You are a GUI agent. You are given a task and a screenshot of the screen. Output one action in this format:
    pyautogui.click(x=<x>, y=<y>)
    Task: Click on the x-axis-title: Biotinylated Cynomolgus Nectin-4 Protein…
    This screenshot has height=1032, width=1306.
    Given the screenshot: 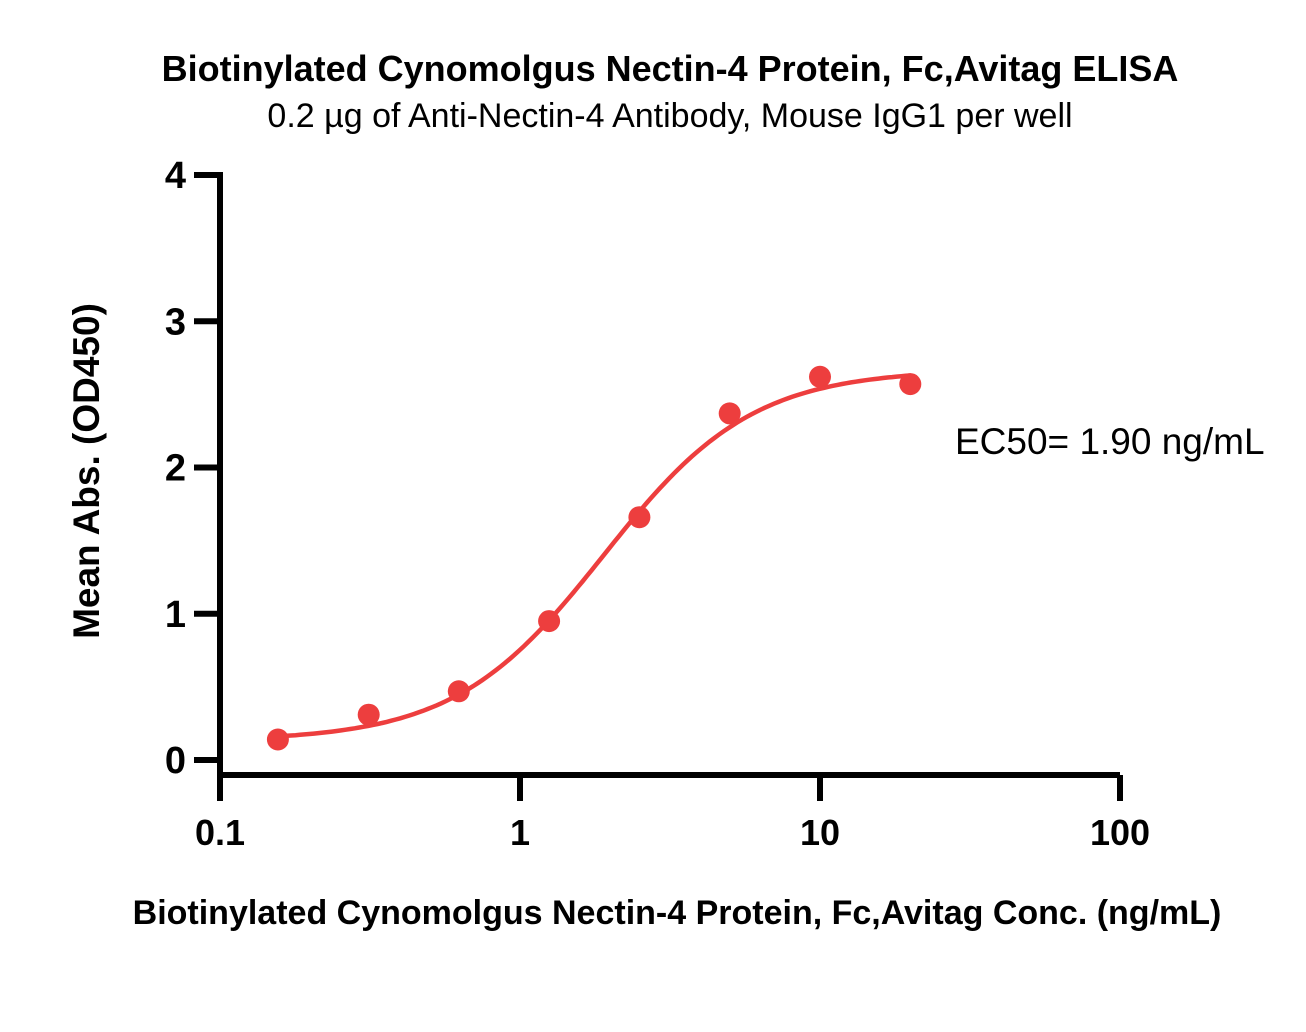 What is the action you would take?
    pyautogui.click(x=677, y=913)
    